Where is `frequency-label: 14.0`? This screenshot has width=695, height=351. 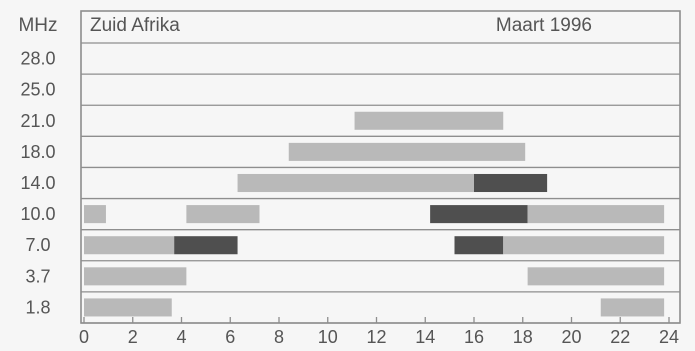 frequency-label: 14.0 is located at coordinates (37, 183).